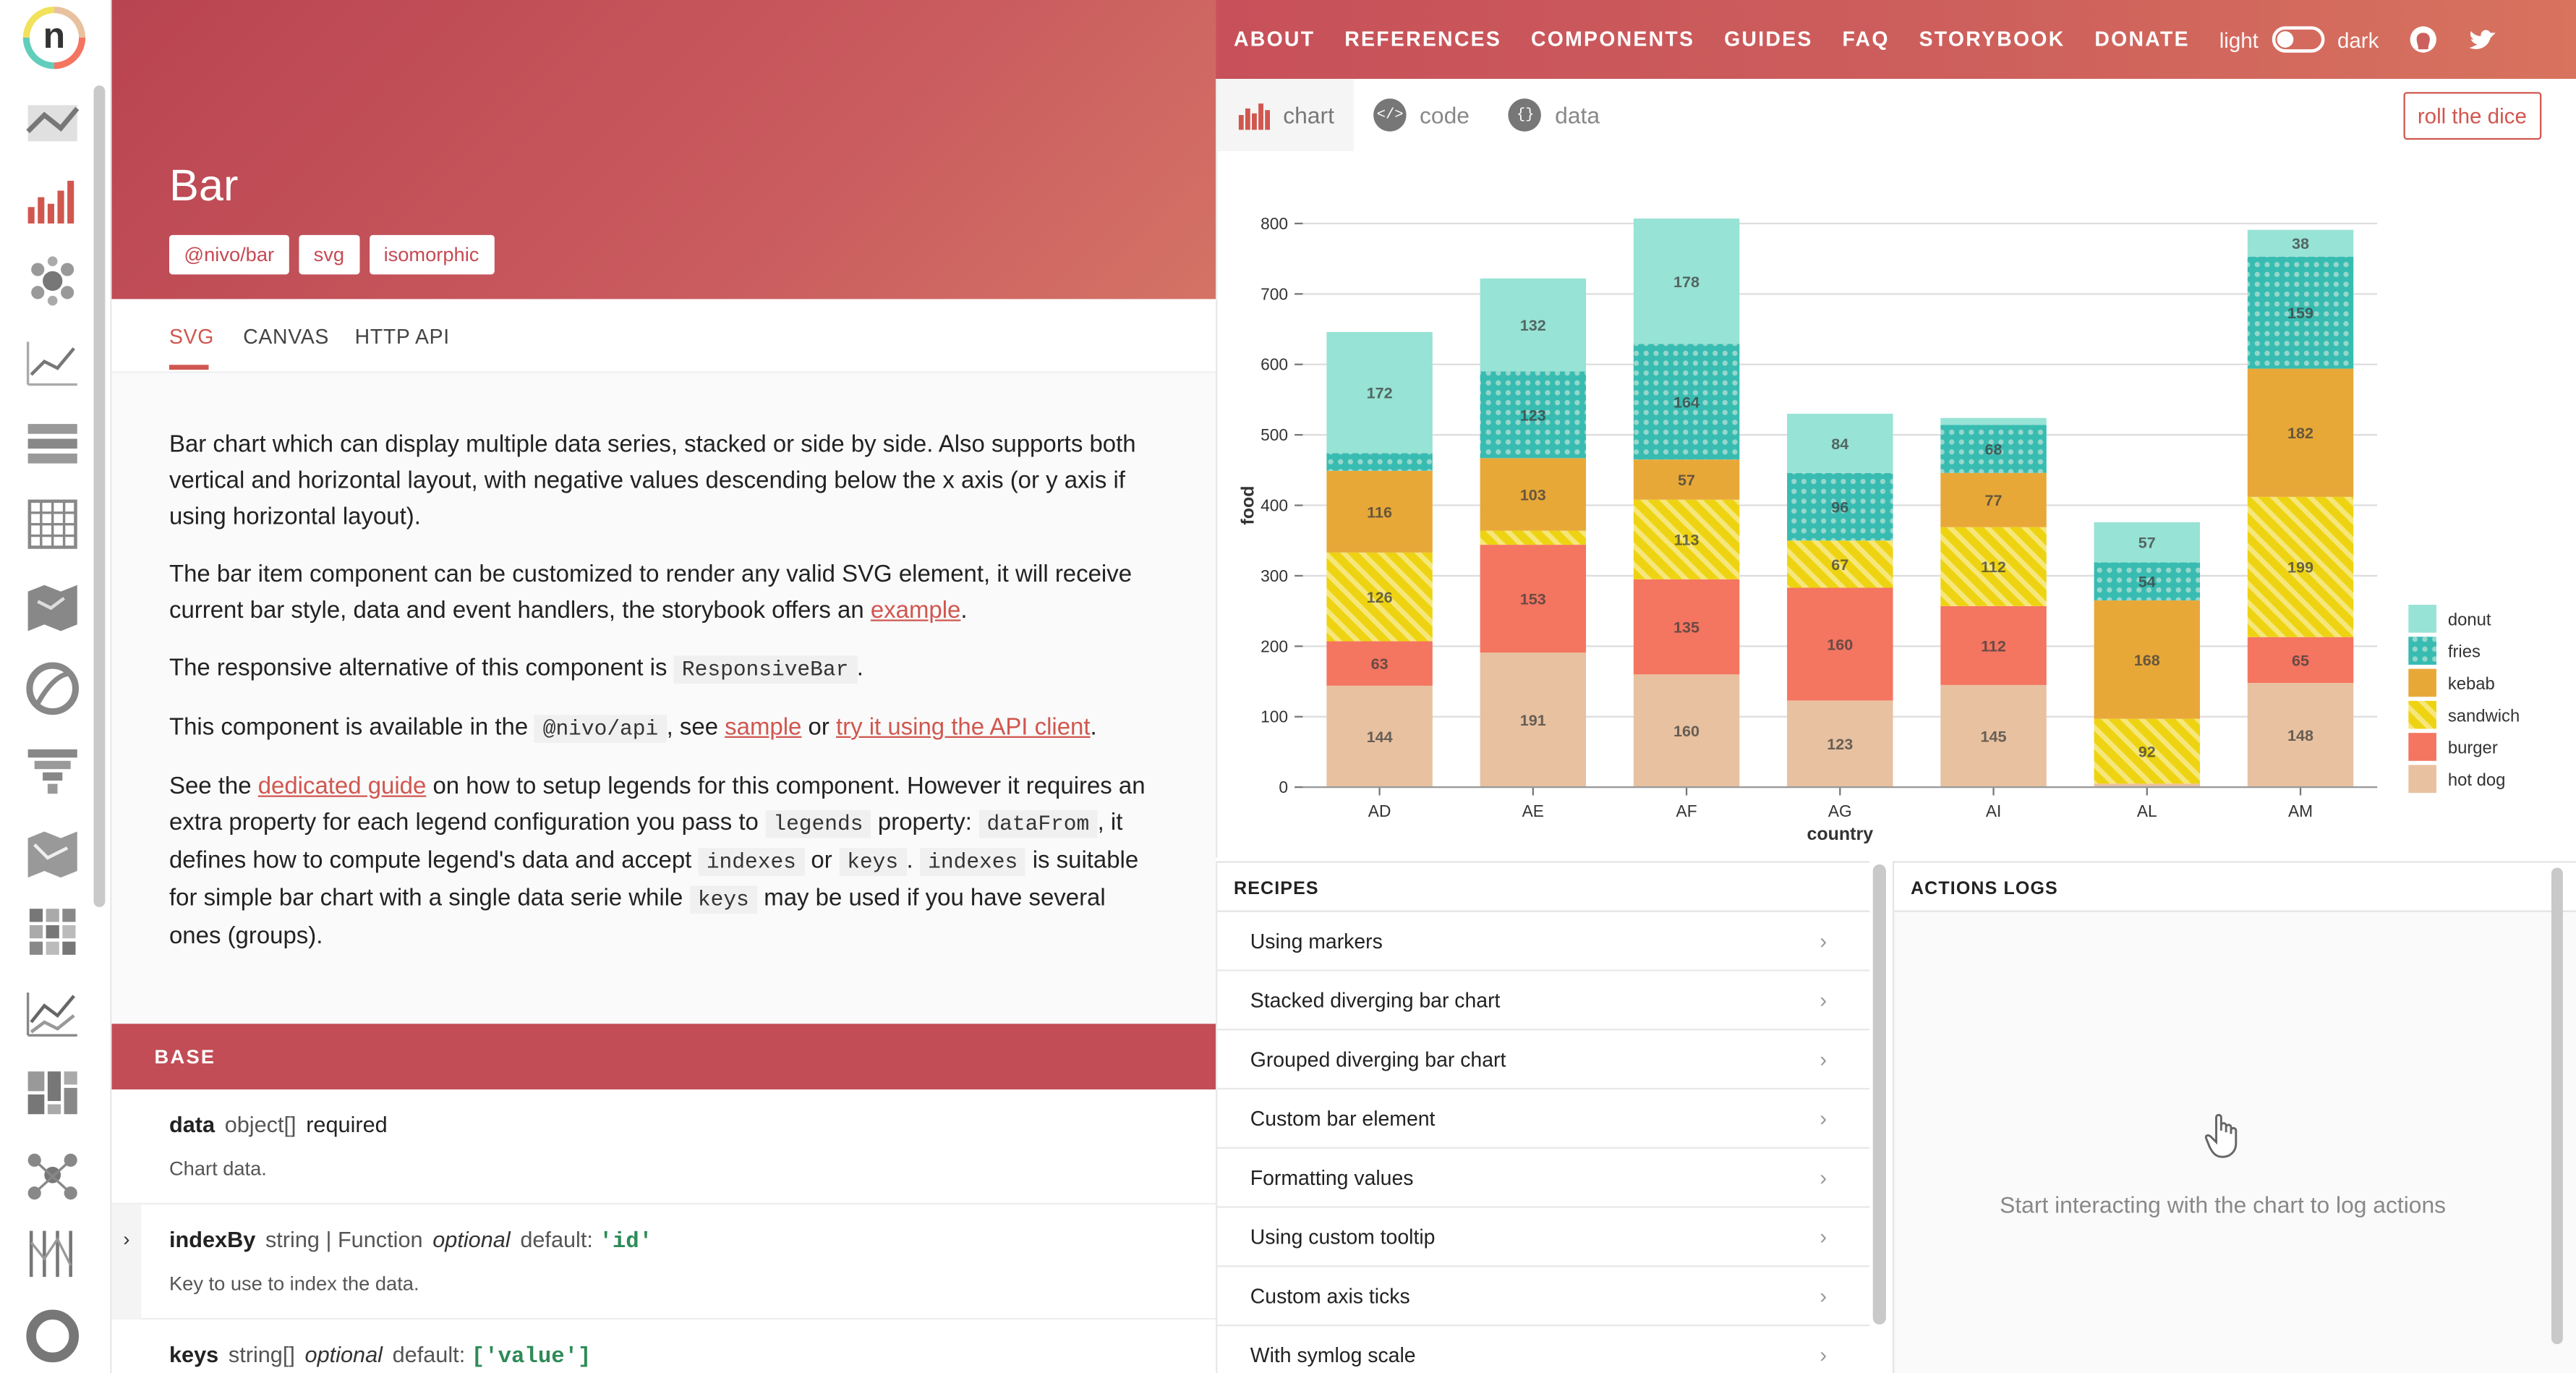 Image resolution: width=2576 pixels, height=1373 pixels. What do you see at coordinates (286, 337) in the screenshot?
I see `tab-canvas: CANVAS` at bounding box center [286, 337].